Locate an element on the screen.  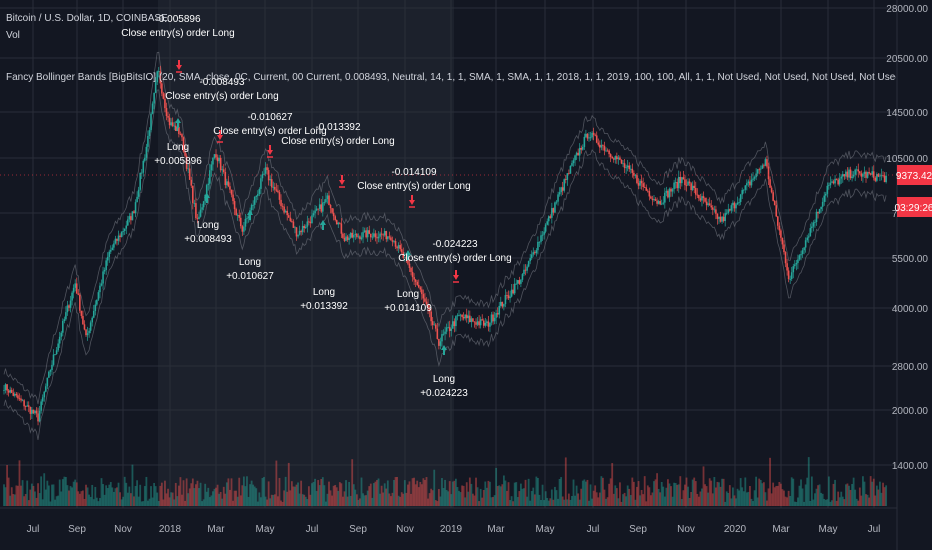
long-value: +0.024223 is located at coordinates (444, 393).